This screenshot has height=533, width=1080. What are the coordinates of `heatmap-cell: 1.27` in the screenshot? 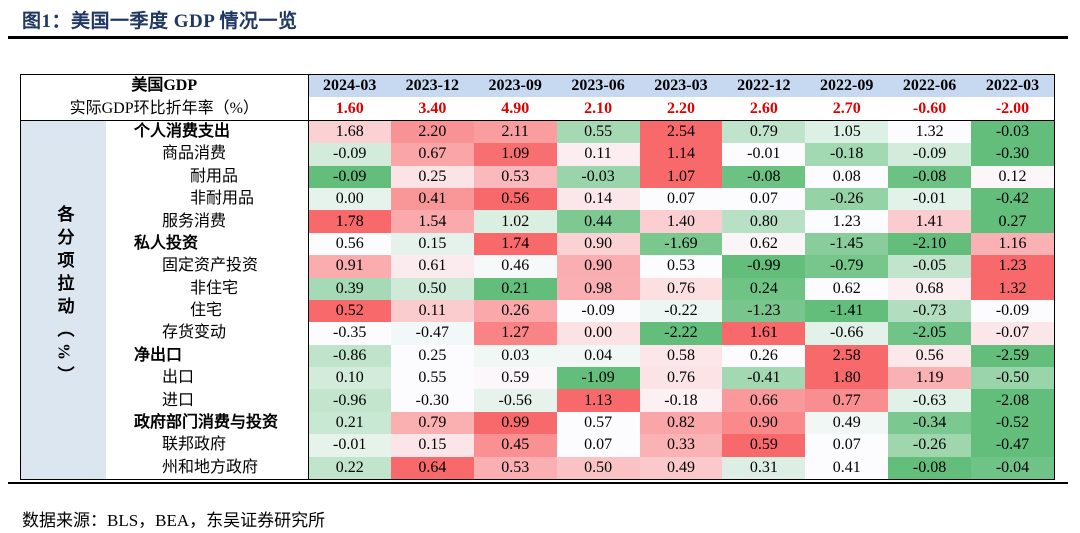 It's located at (515, 333).